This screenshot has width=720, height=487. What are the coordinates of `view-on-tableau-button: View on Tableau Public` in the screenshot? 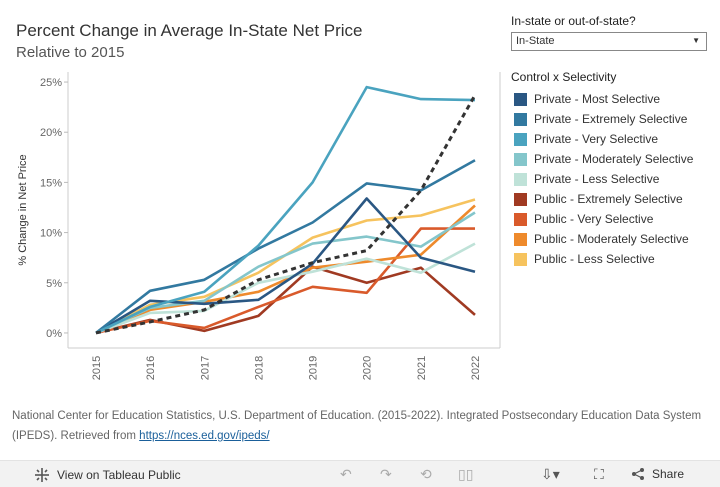 It's located at (107, 475).